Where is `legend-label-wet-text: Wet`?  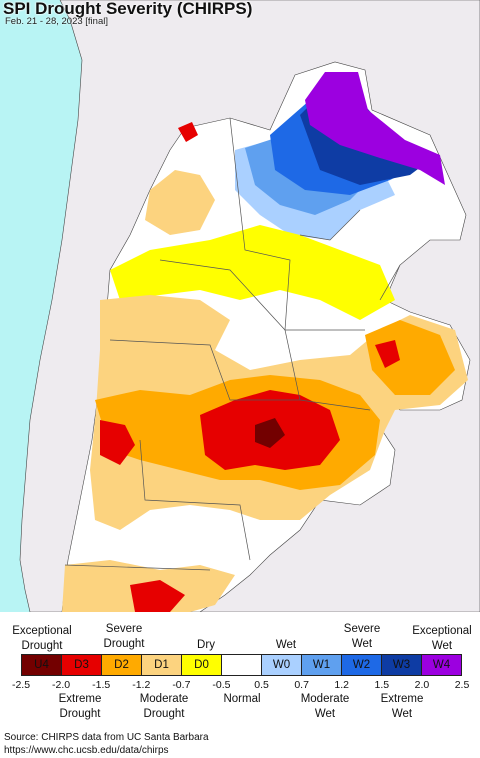
legend-label-wet-text: Wet is located at coordinates (286, 645).